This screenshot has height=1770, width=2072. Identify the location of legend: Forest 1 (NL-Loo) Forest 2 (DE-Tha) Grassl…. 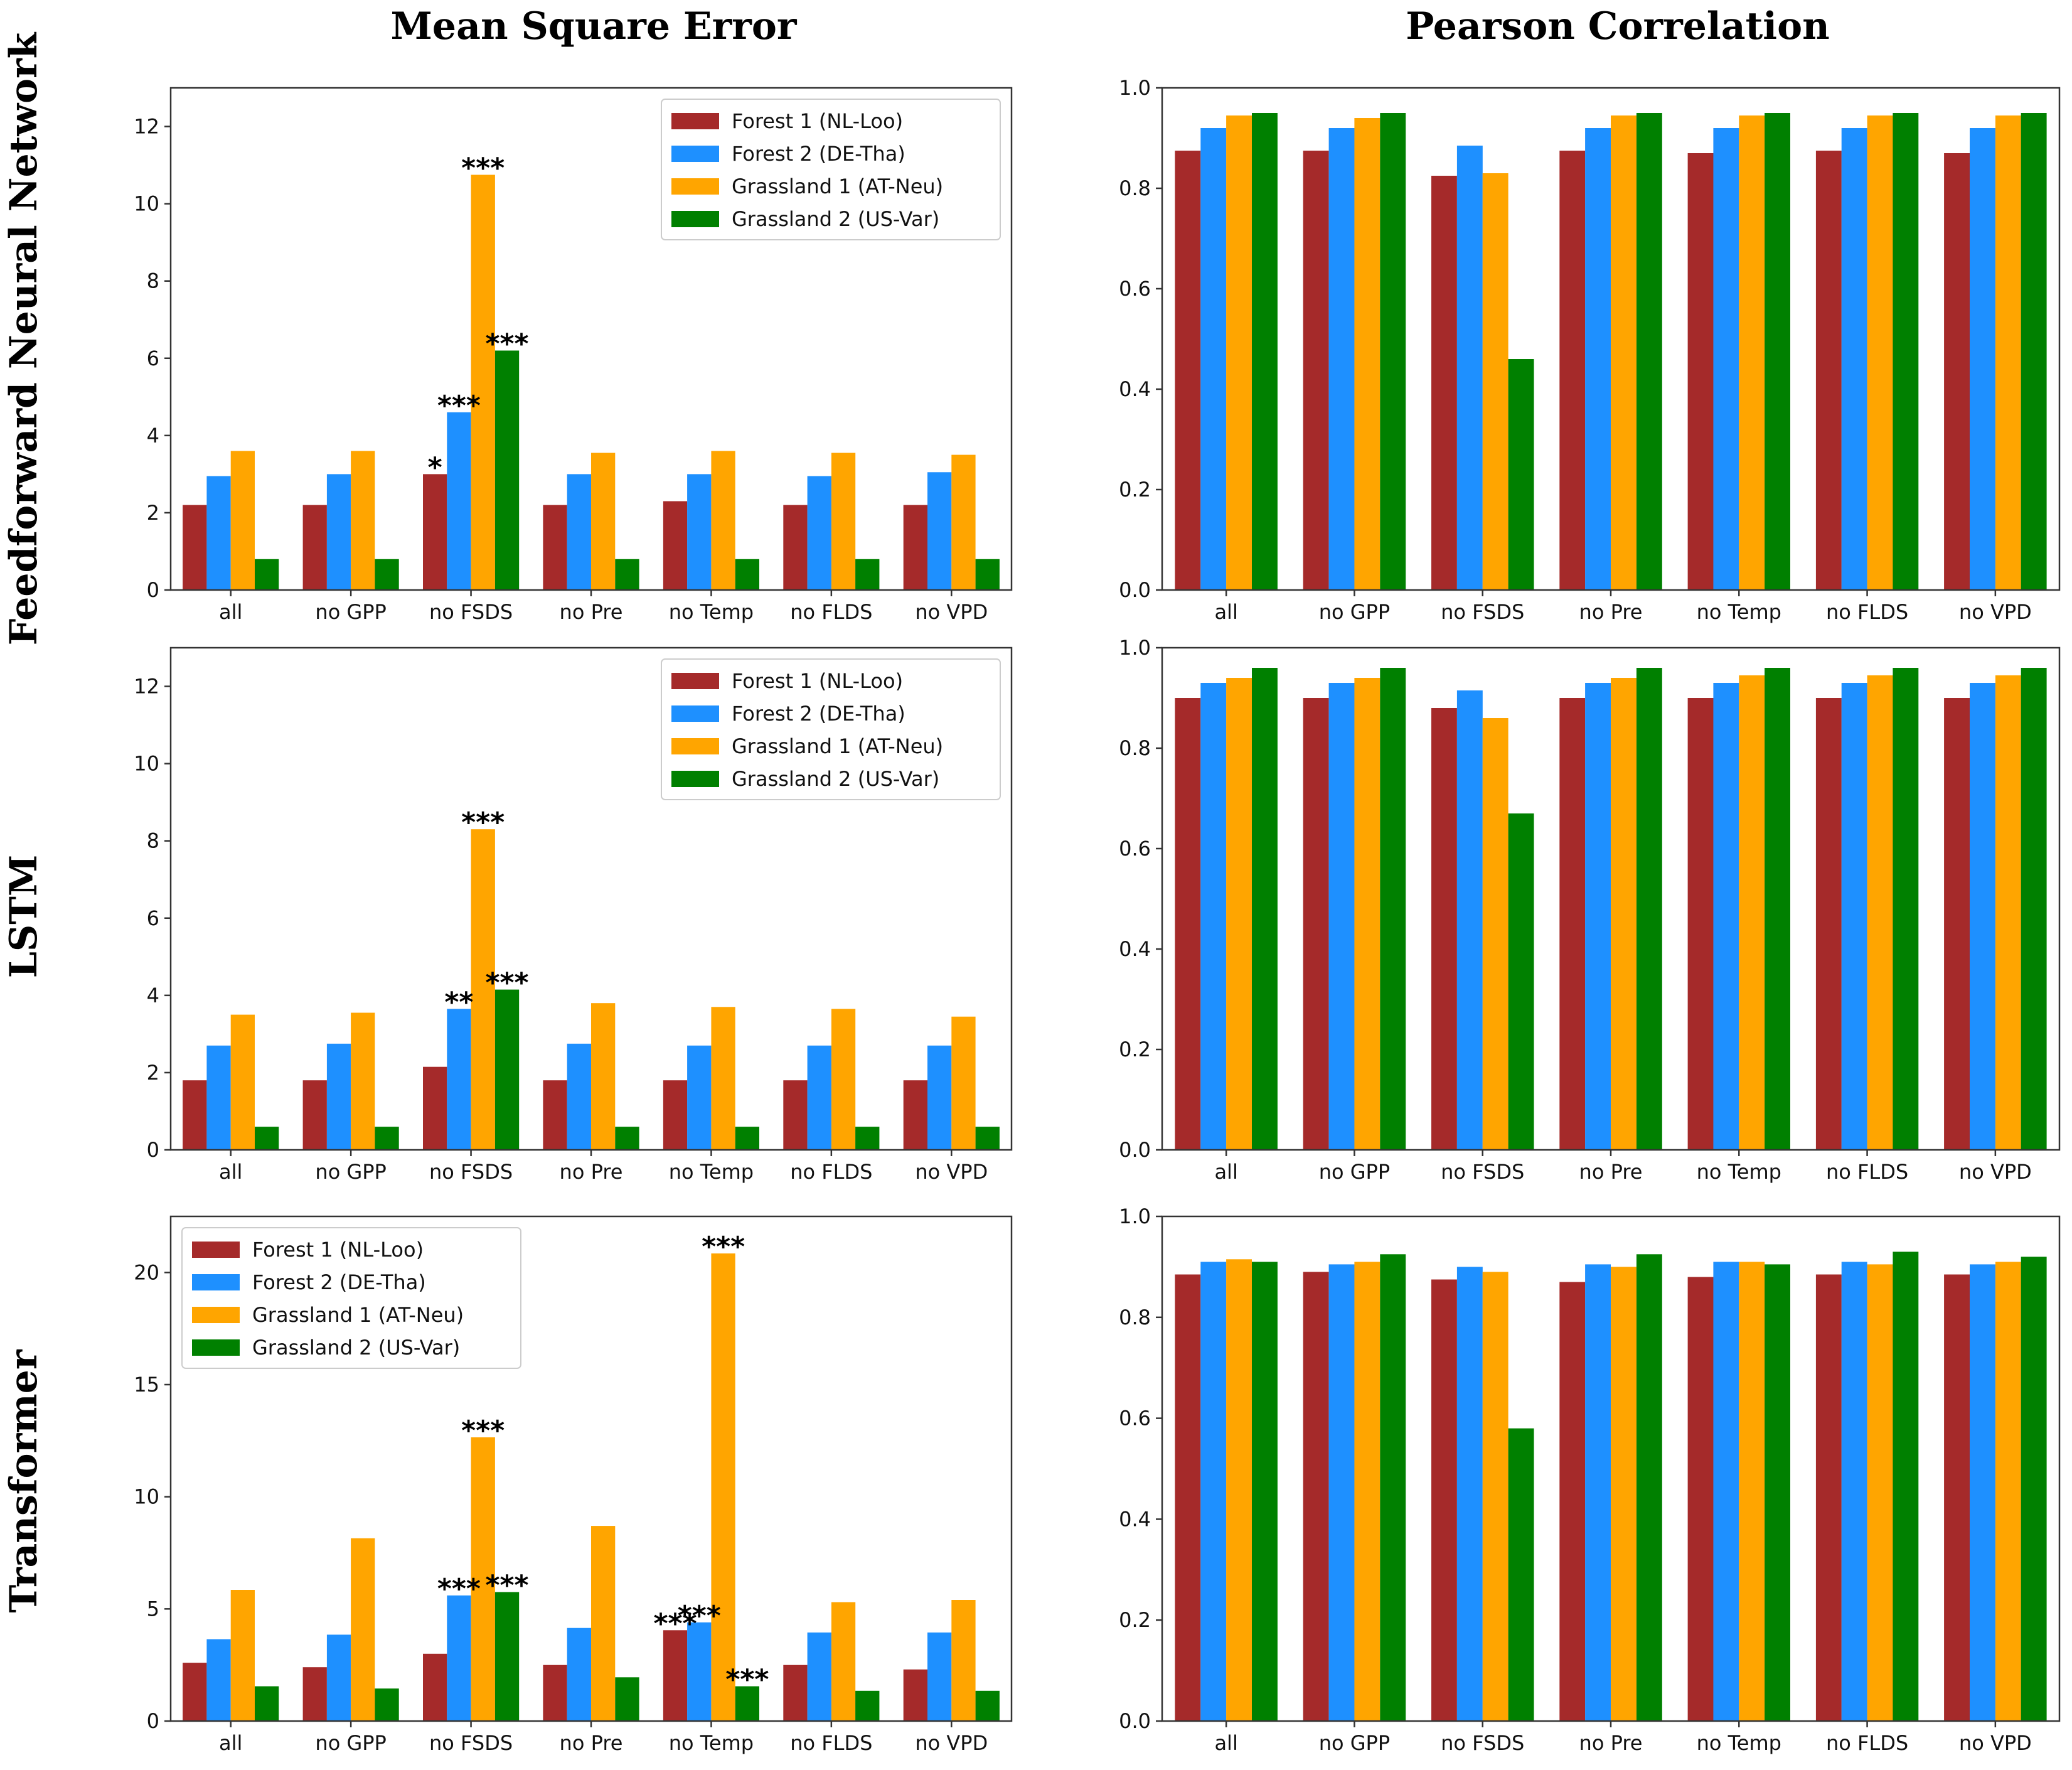
(351, 1298).